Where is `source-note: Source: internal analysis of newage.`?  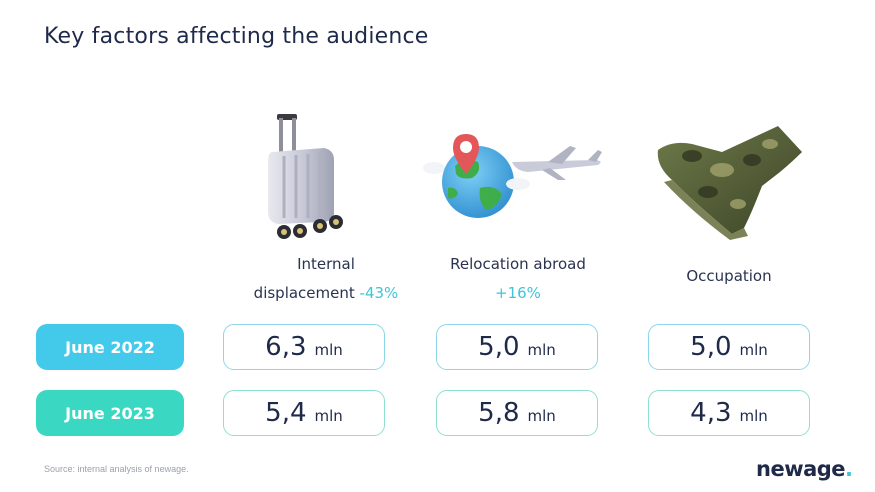 source-note: Source: internal analysis of newage. is located at coordinates (116, 469).